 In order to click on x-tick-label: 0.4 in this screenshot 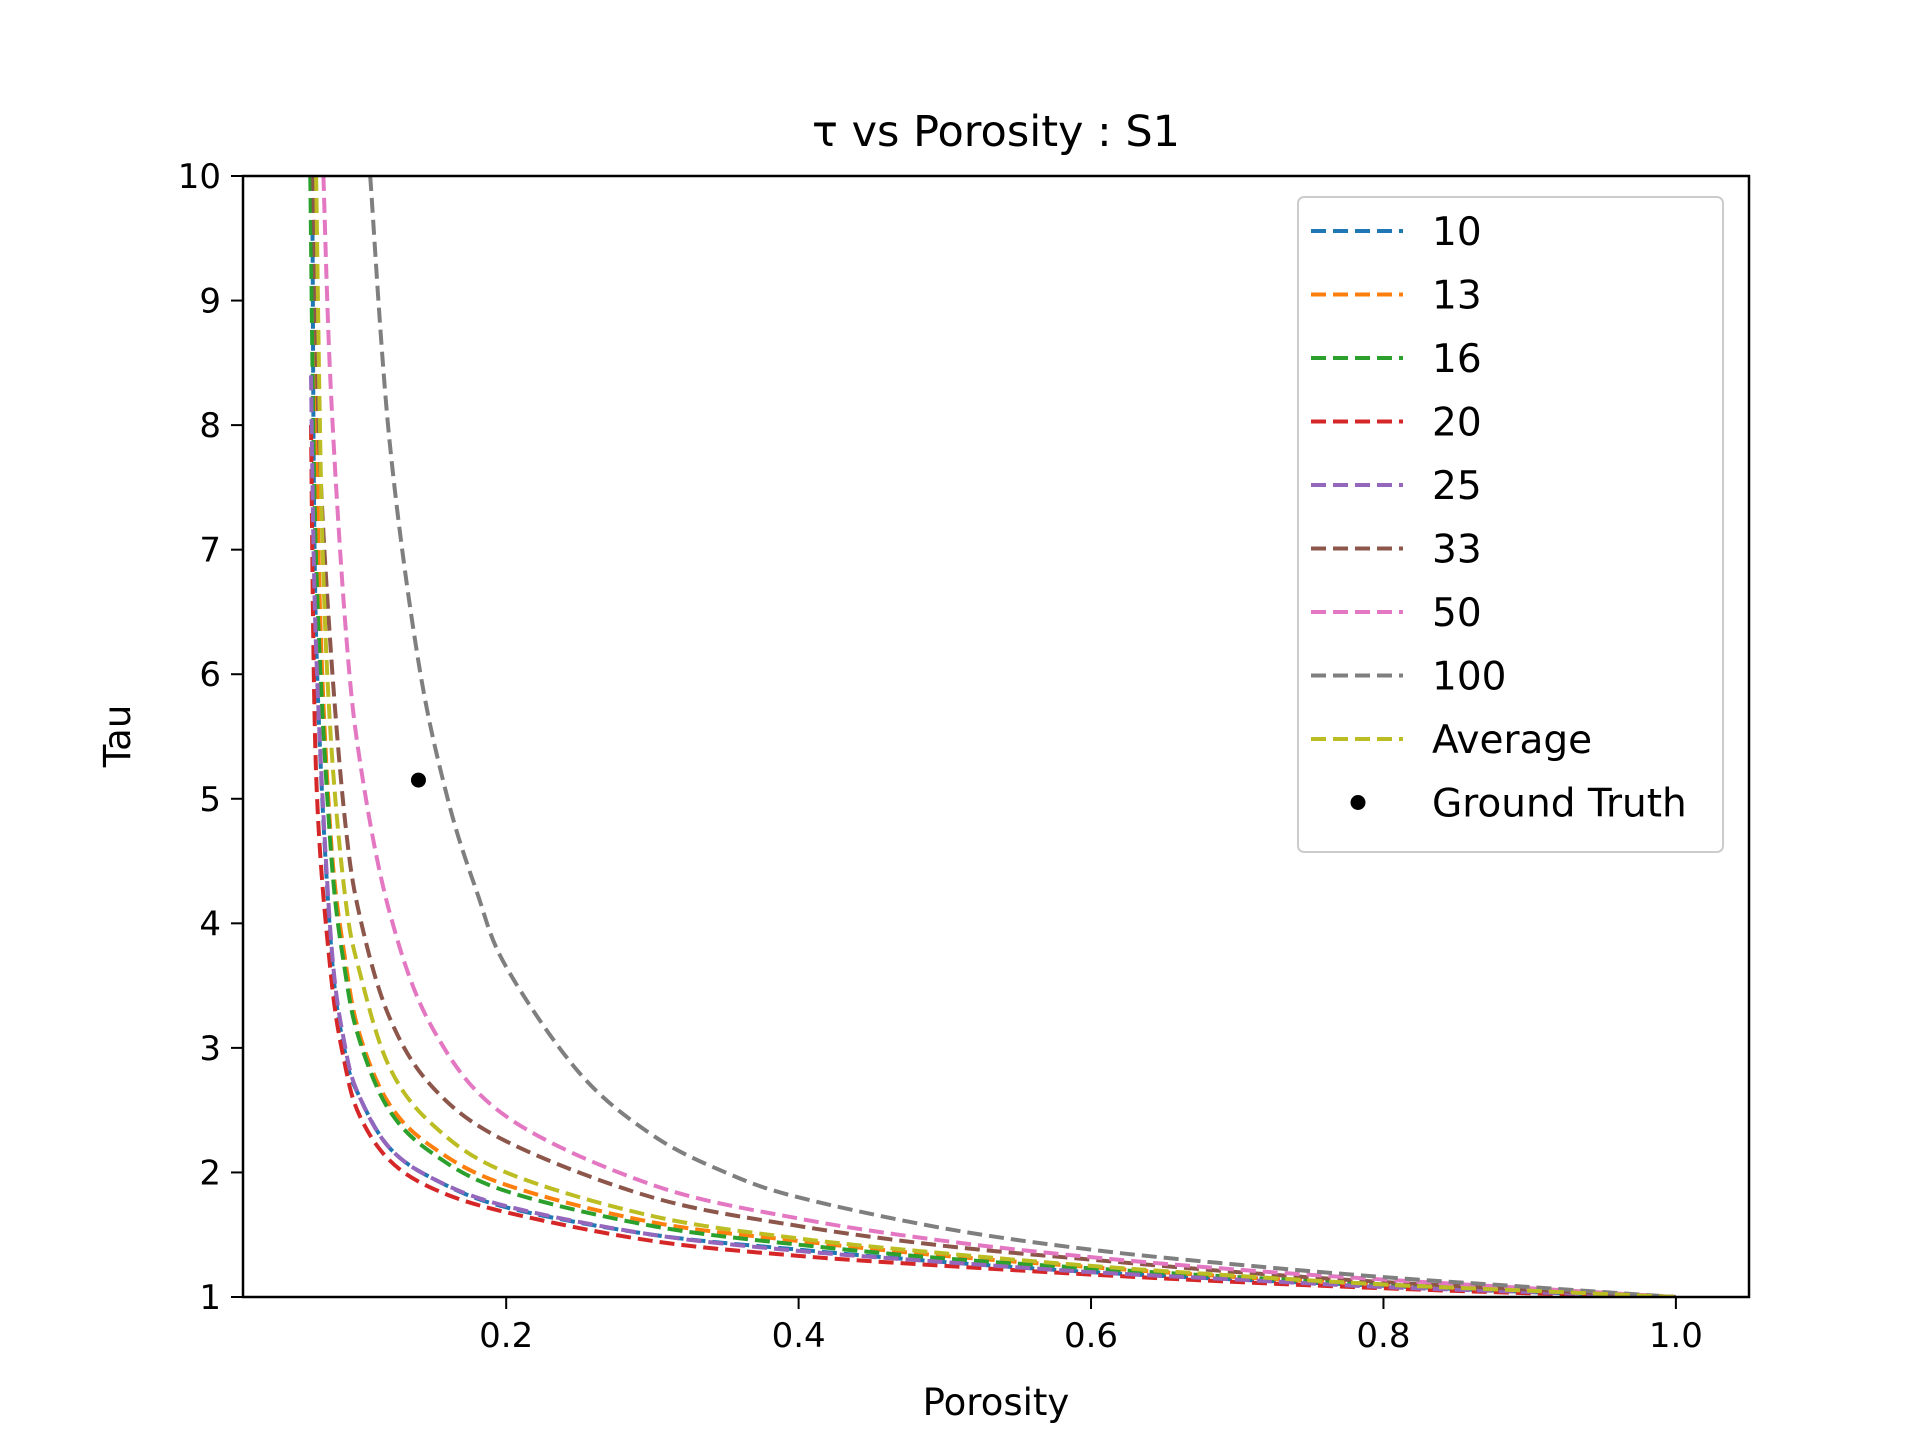, I will do `click(799, 1336)`.